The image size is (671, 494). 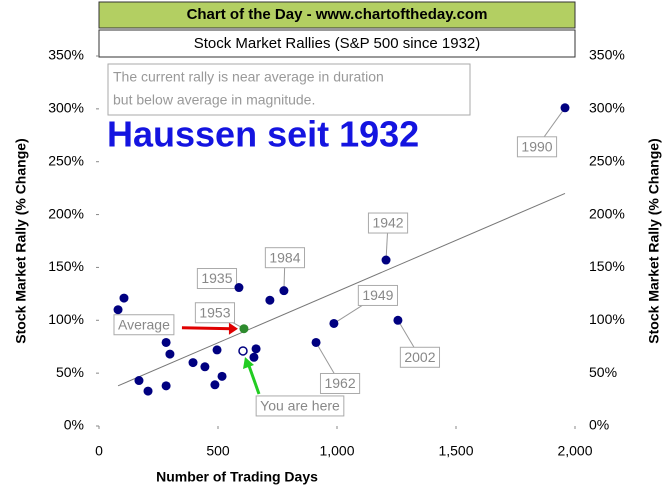 I want to click on point-label: 1984, so click(x=284, y=257).